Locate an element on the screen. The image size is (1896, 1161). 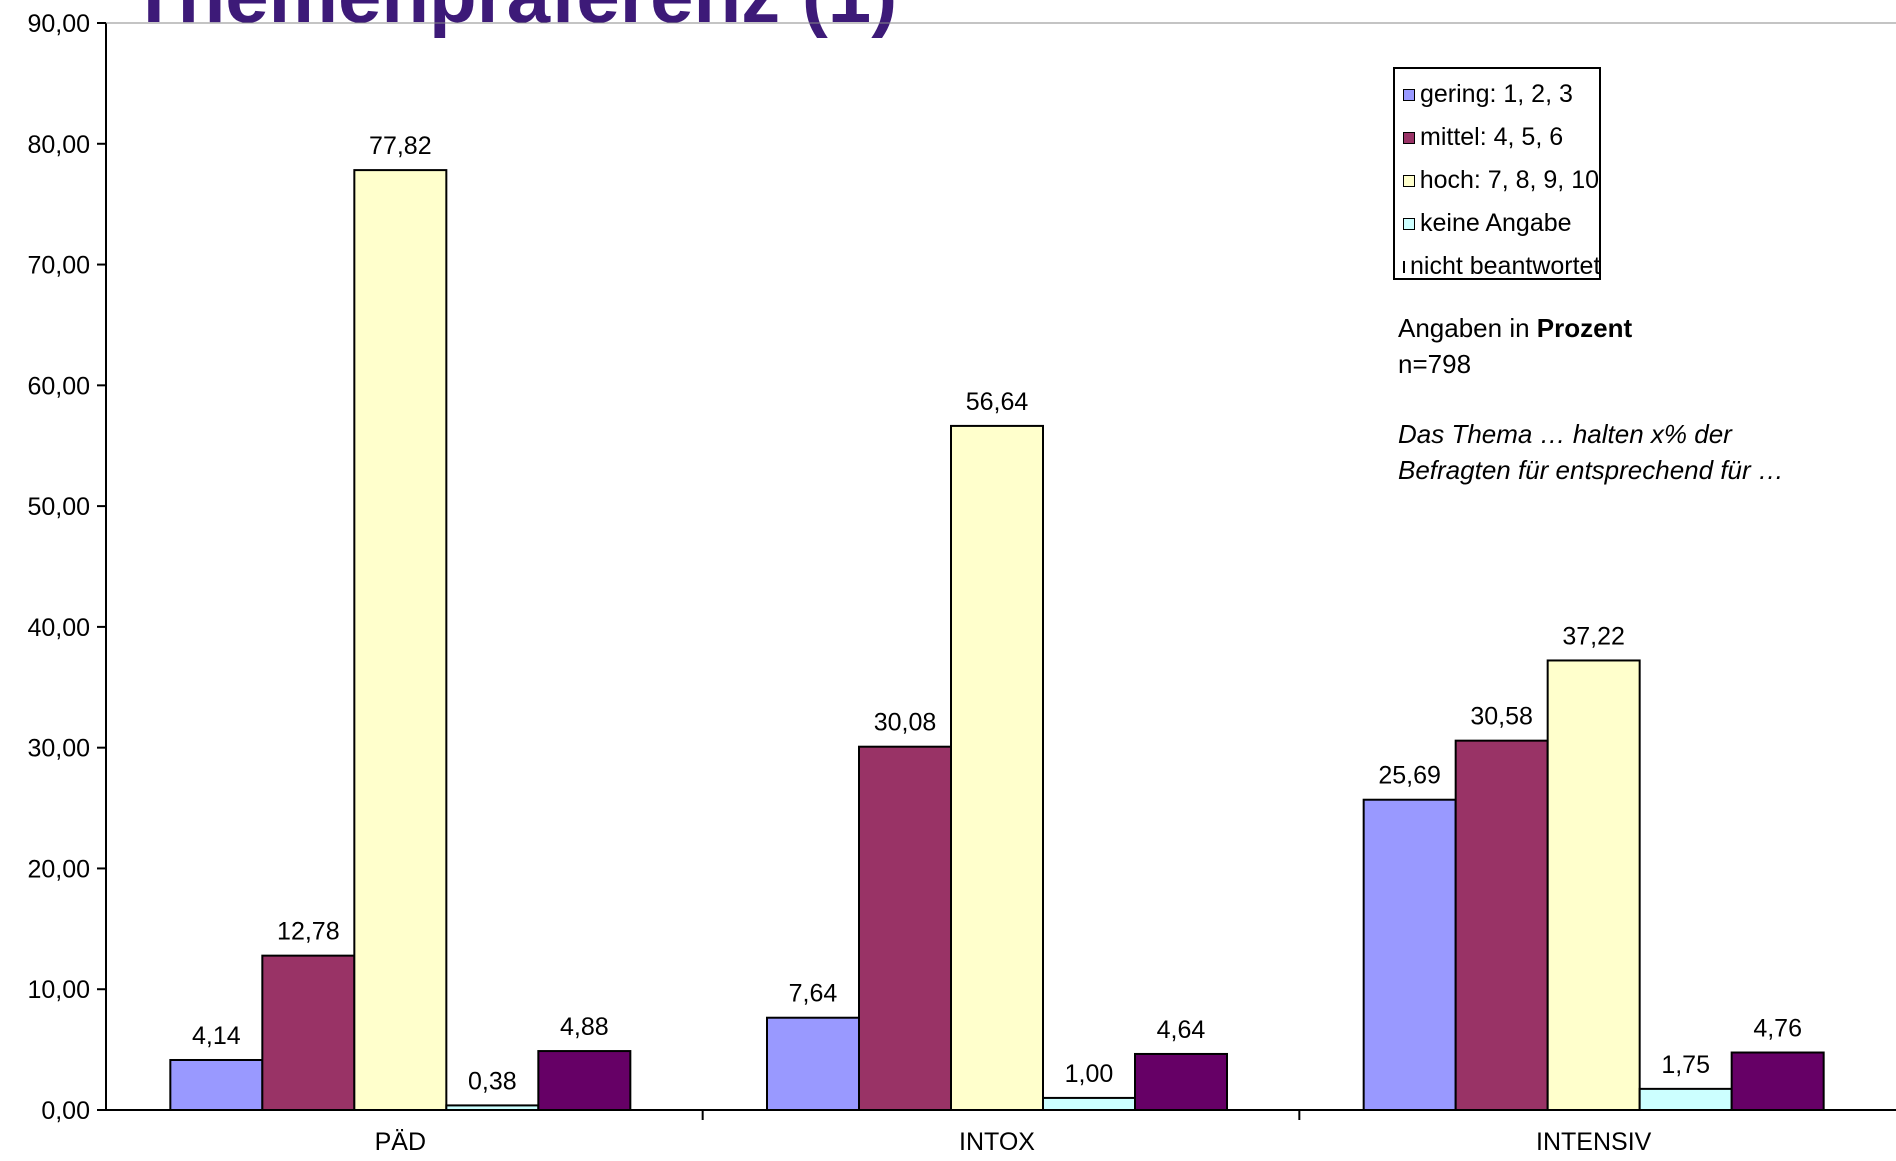
caption-line-1: Das Thema … halten x% der is located at coordinates (1565, 434).